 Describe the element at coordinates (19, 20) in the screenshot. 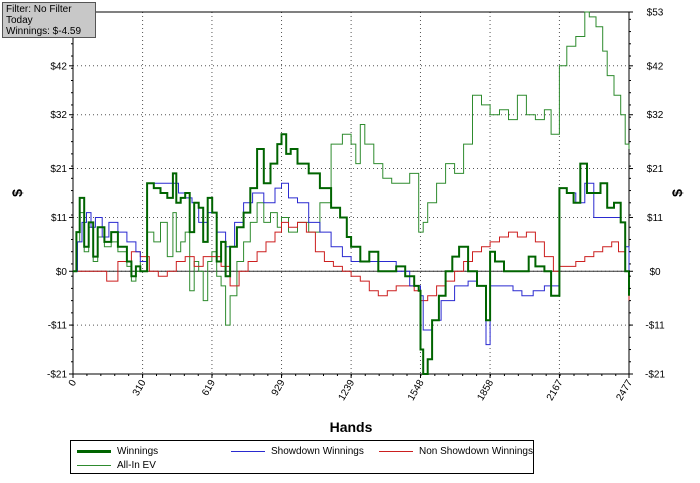

I see `filter-period: Today` at that location.